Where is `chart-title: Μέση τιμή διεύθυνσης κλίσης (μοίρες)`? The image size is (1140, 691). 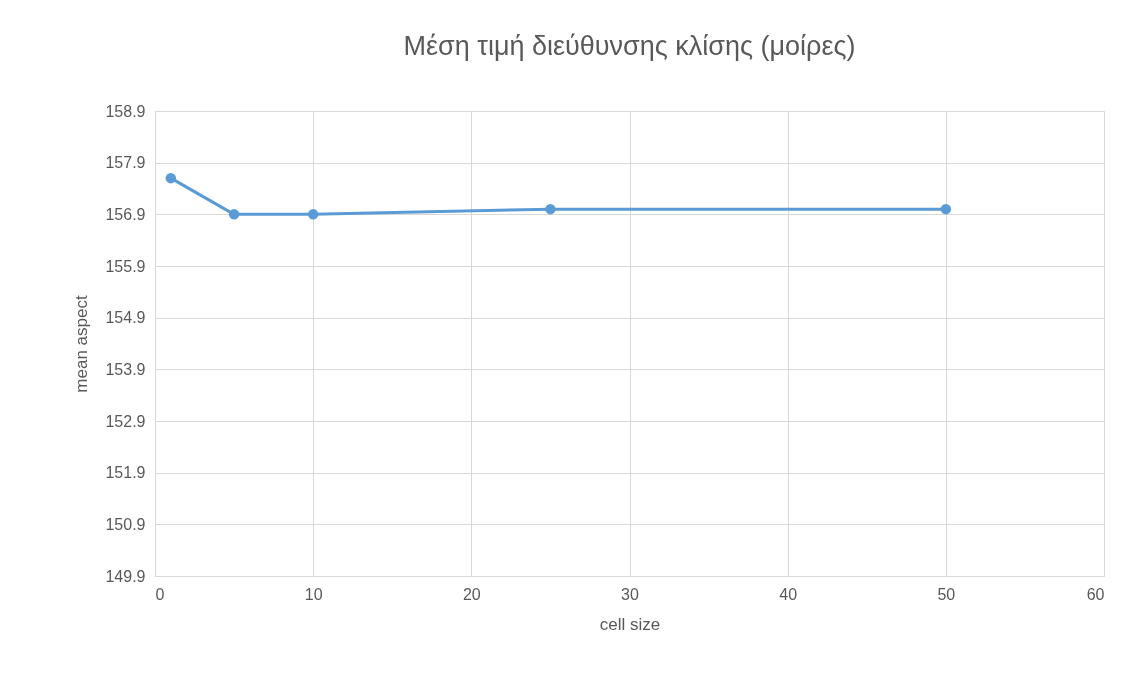
chart-title: Μέση τιμή διεύθυνσης κλίσης (μοίρες) is located at coordinates (629, 46).